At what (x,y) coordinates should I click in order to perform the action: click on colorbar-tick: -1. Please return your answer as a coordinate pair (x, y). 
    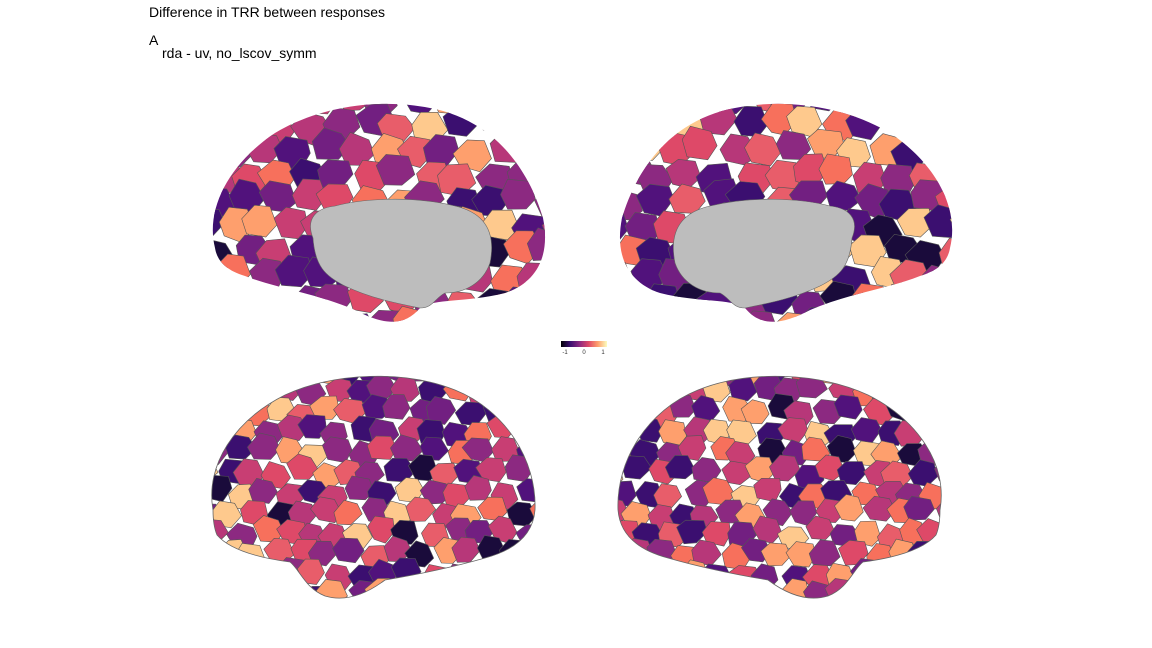
    Looking at the image, I should click on (565, 353).